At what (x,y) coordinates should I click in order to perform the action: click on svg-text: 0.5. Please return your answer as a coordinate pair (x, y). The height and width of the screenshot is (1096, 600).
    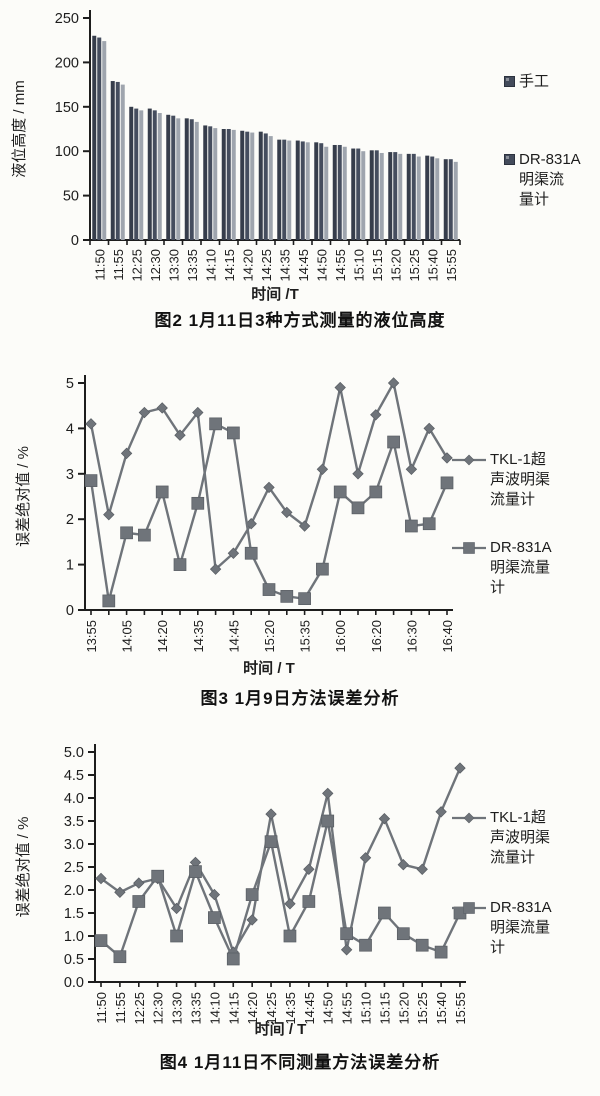
    Looking at the image, I should click on (74, 960).